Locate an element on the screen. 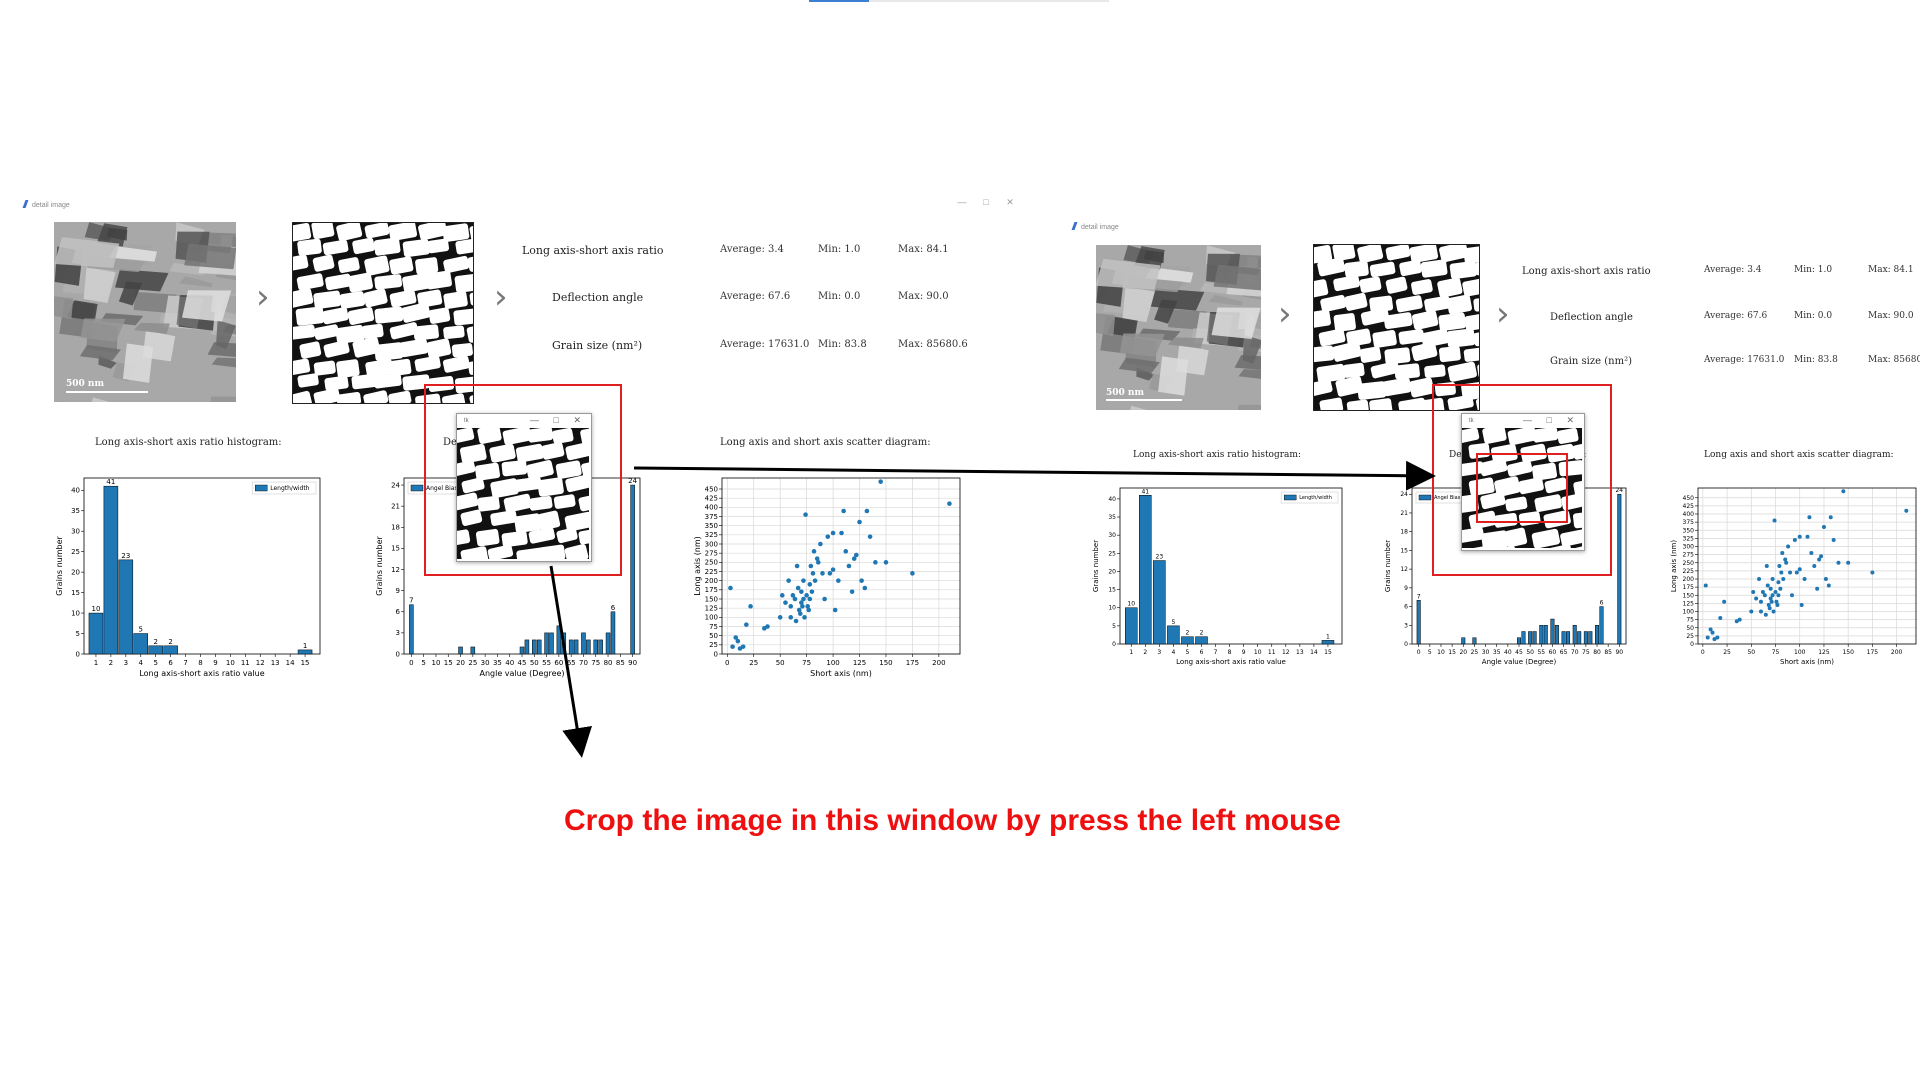  stat-angle-average: Average: 67.6 is located at coordinates (755, 296).